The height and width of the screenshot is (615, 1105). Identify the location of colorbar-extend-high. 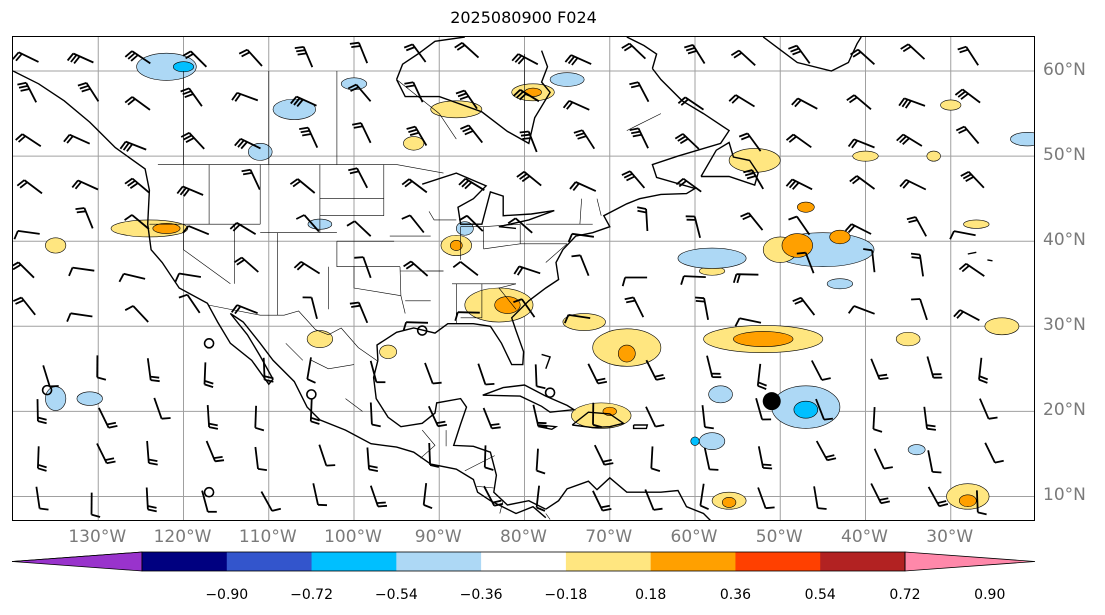
(970, 561).